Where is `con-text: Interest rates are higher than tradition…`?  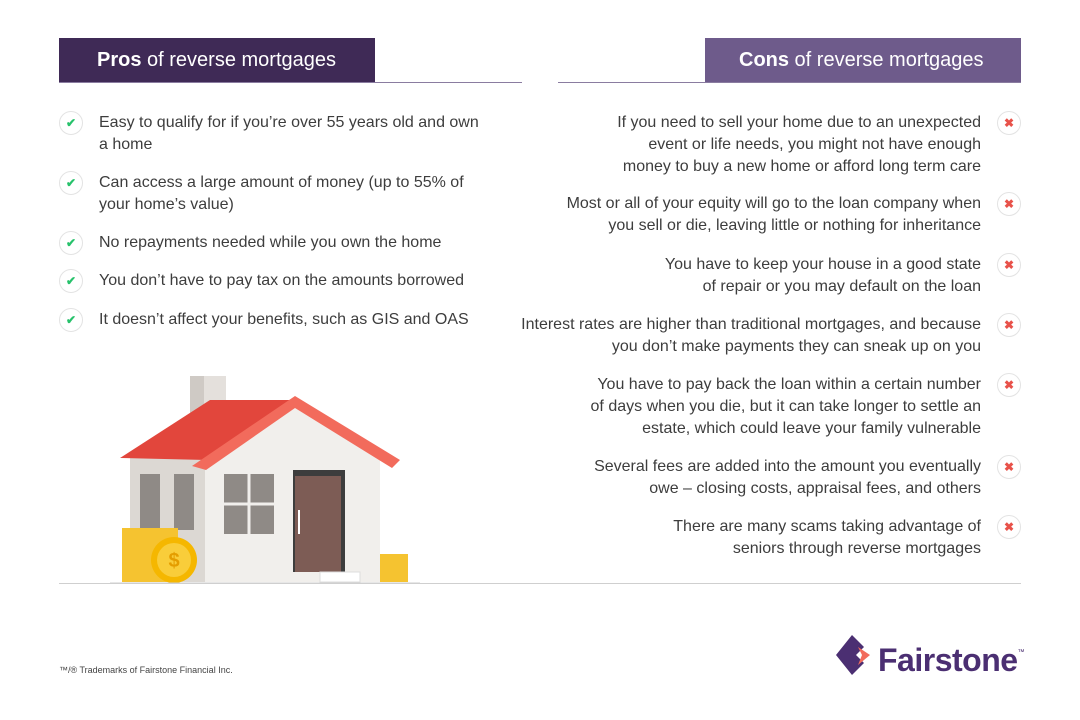
con-text: Interest rates are higher than tradition… is located at coordinates (751, 335).